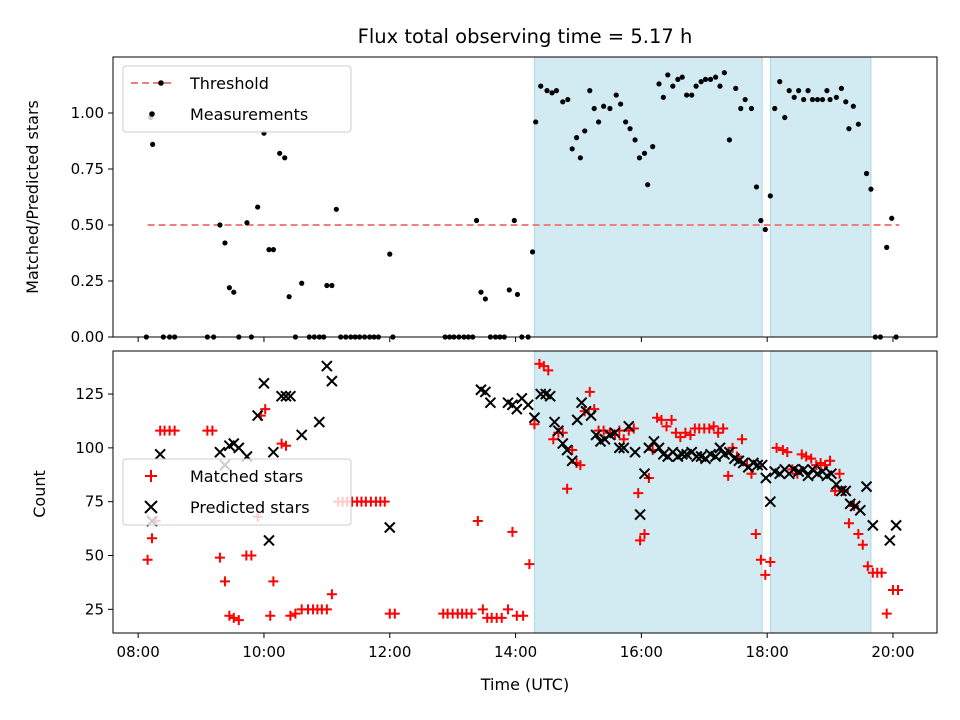 This screenshot has height=720, width=960. Describe the element at coordinates (39, 494) in the screenshot. I see `bottom-y-axis-label: Count` at that location.